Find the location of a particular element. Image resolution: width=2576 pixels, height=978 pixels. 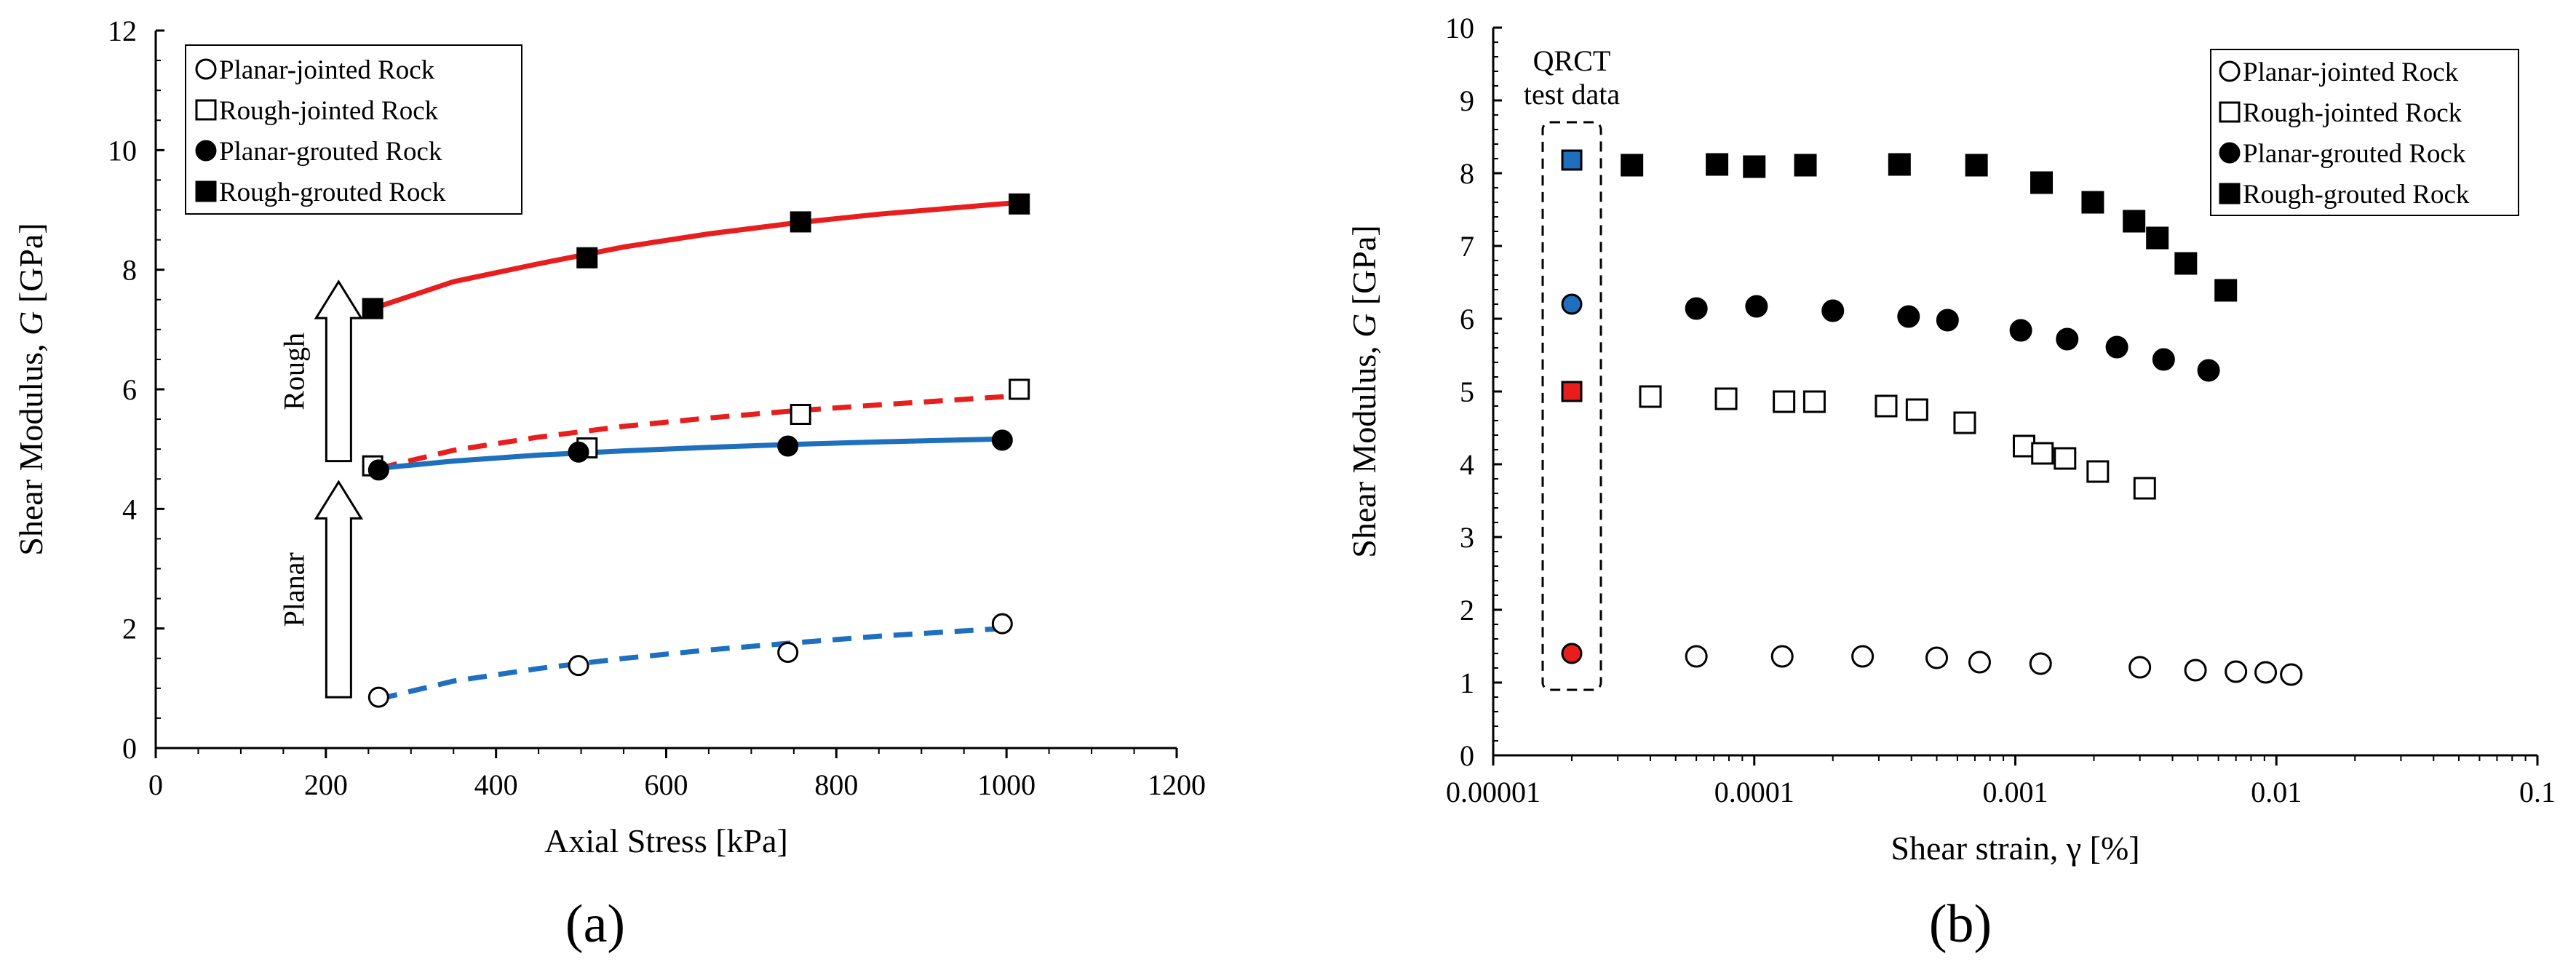

legend-marker-planar-grouted-rock is located at coordinates (2230, 153).